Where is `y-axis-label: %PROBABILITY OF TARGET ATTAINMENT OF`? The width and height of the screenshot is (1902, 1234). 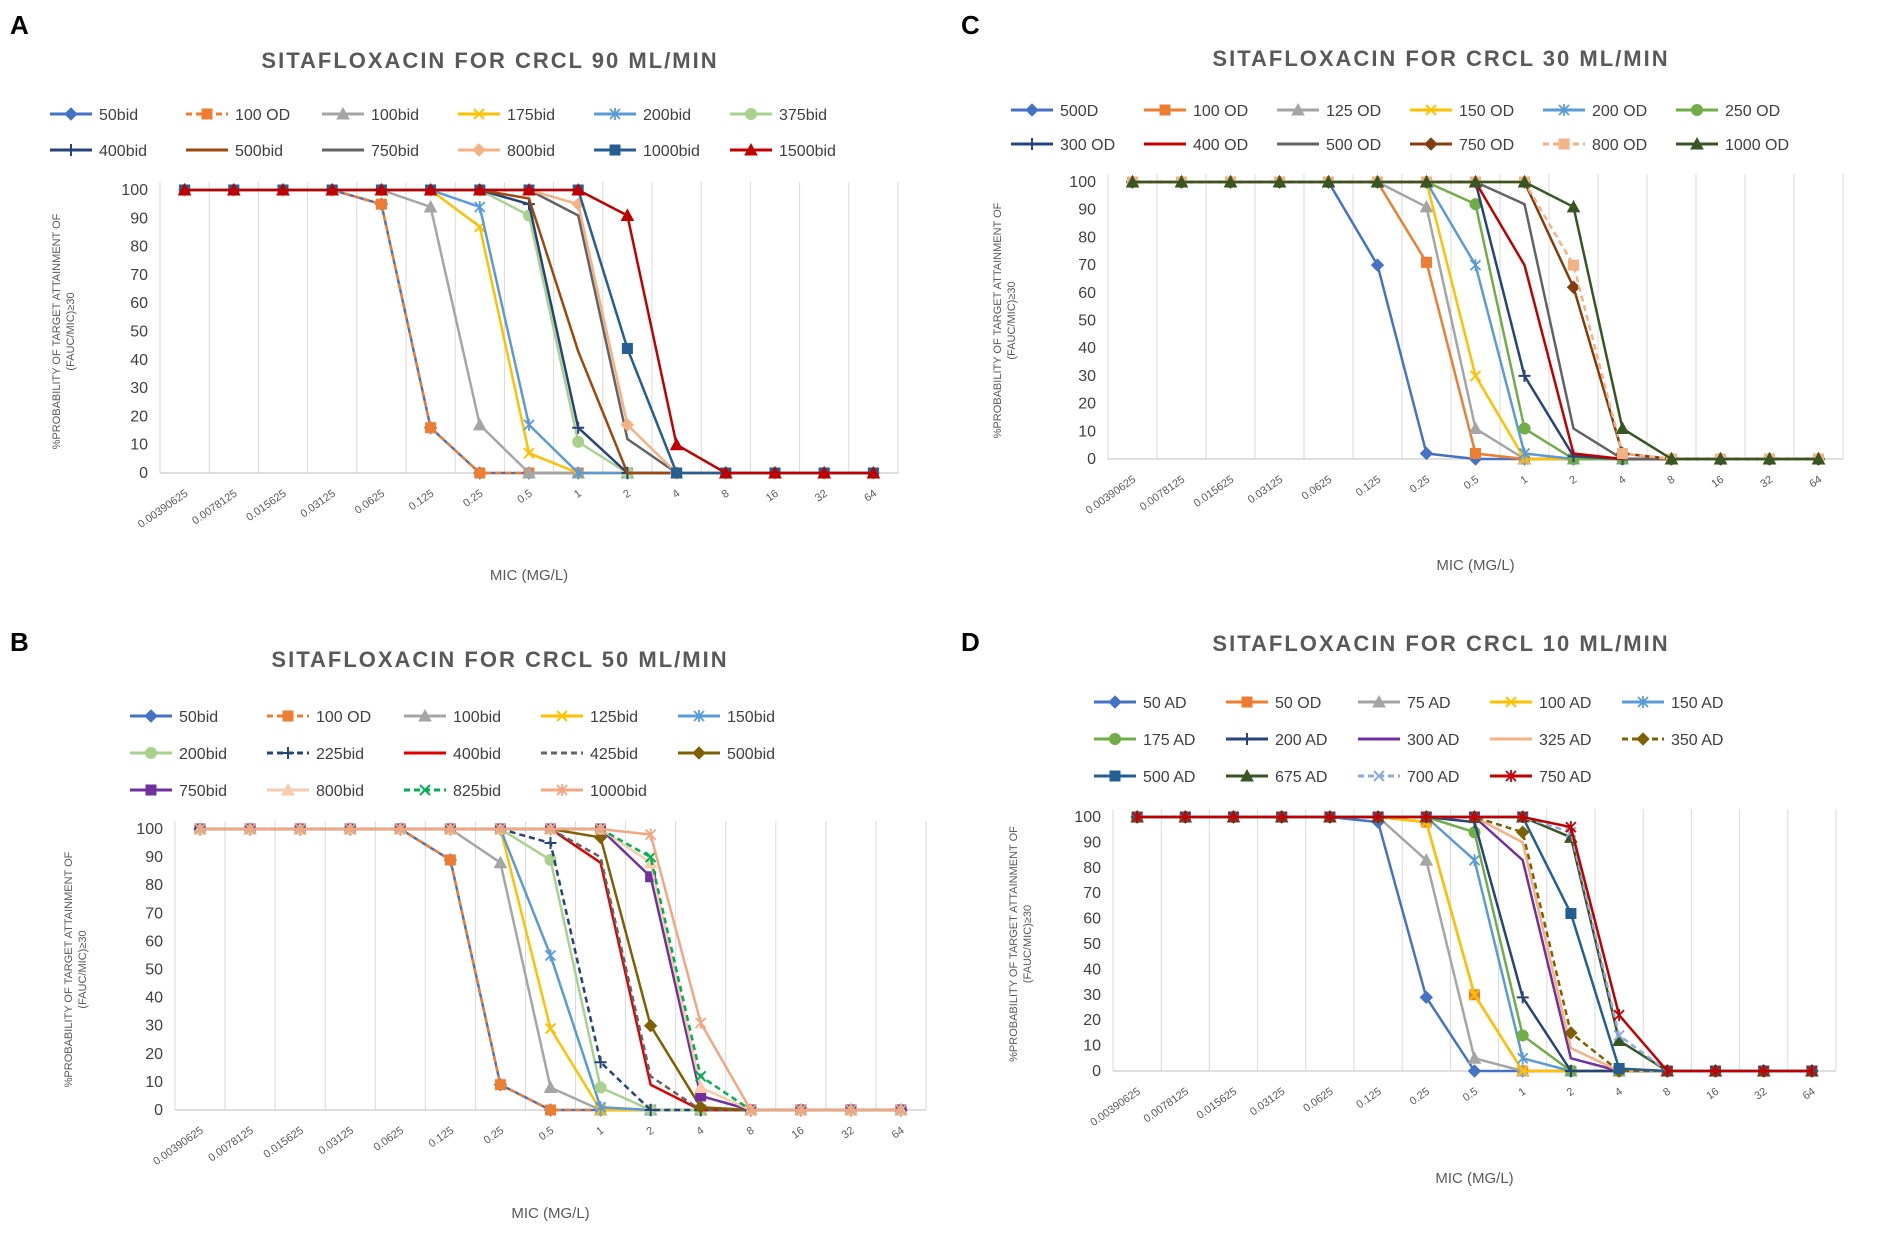
y-axis-label: %PROBABILITY OF TARGET ATTAINMENT OF is located at coordinates (69, 969).